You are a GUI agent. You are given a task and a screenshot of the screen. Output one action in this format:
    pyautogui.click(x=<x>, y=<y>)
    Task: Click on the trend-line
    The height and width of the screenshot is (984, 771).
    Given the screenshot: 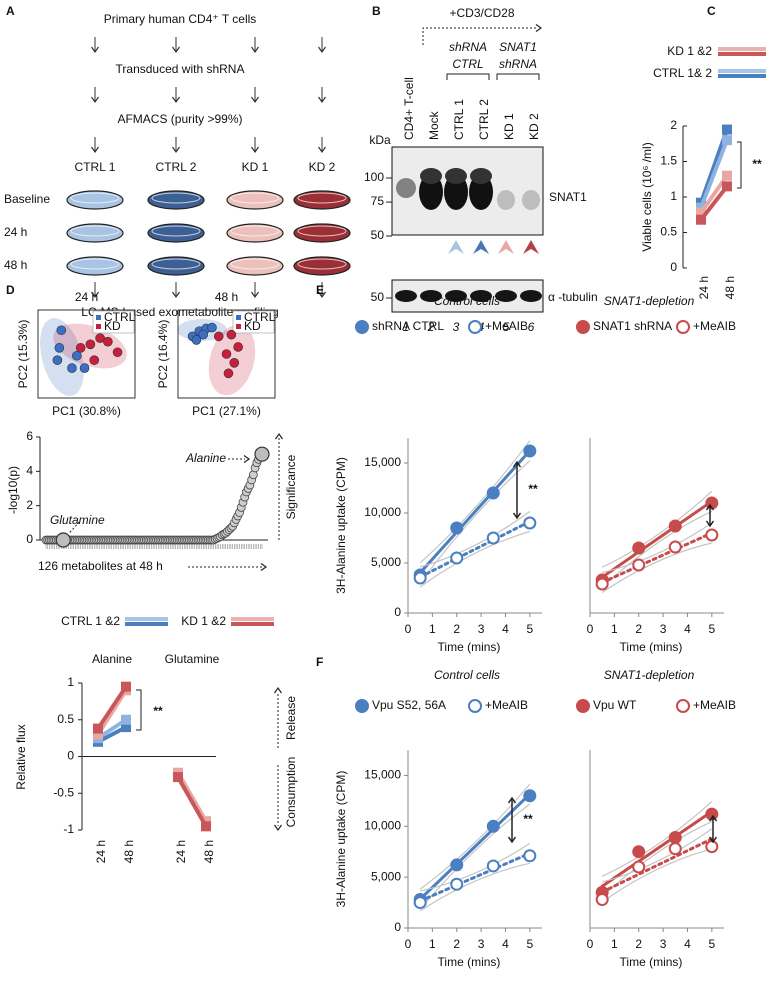 What is the action you would take?
    pyautogui.click(x=657, y=865)
    